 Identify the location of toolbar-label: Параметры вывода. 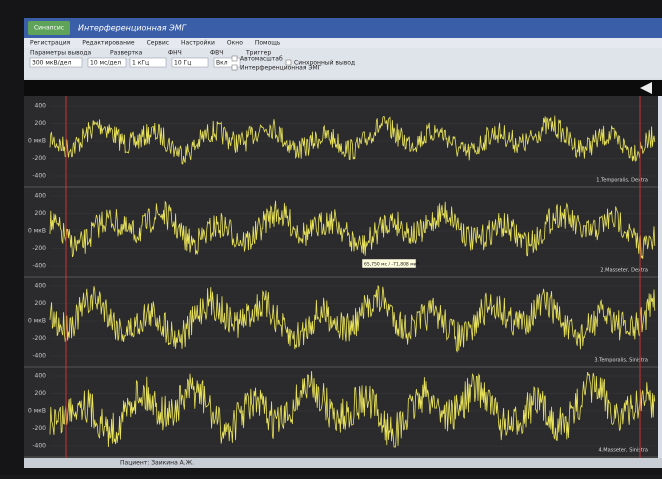
(60, 53).